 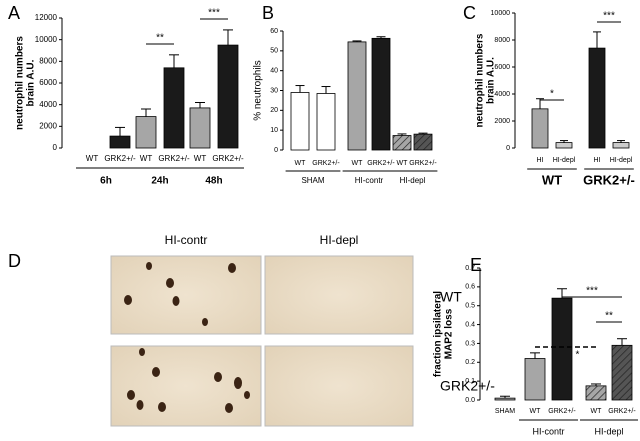 I want to click on group-label: WT, so click(x=552, y=179).